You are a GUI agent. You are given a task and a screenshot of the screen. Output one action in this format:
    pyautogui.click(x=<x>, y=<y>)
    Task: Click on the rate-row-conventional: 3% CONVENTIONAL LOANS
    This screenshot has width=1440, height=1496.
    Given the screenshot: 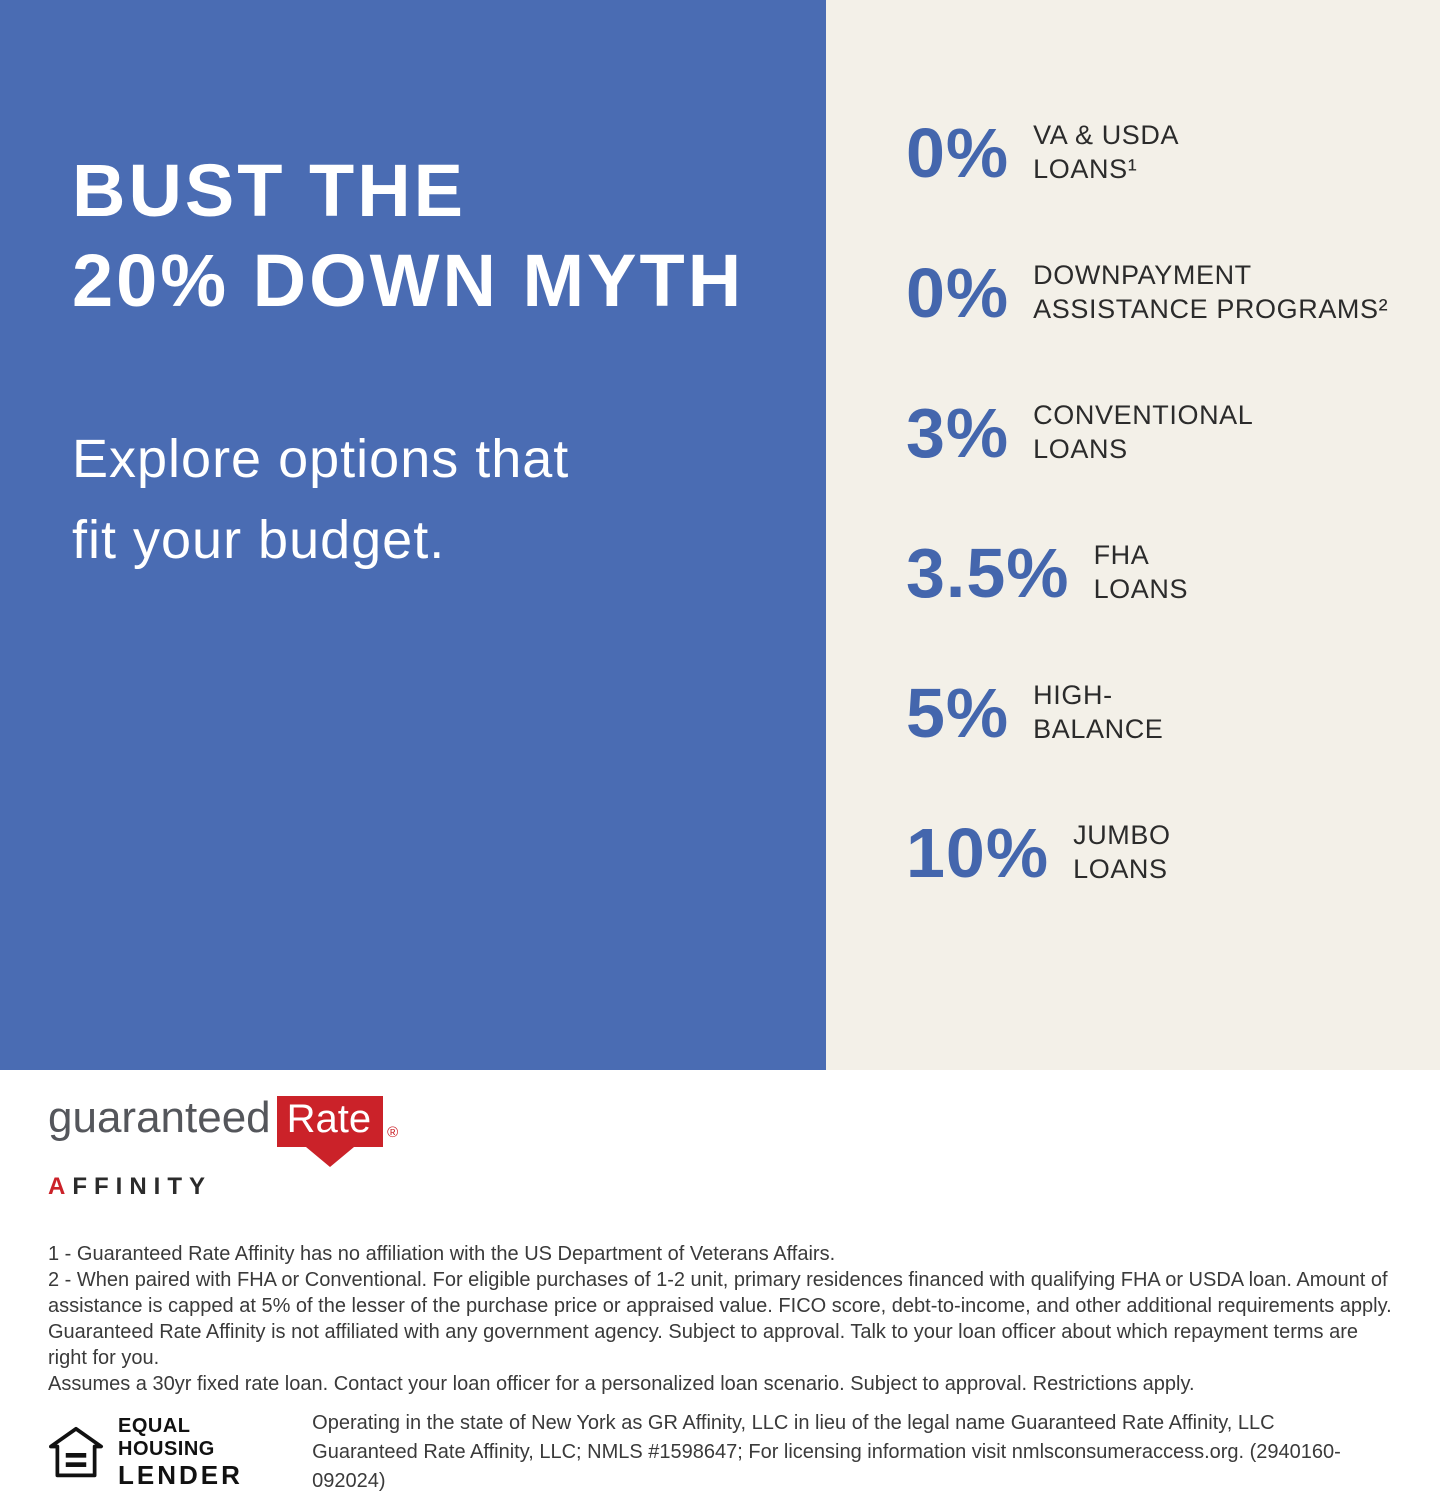 What is the action you would take?
    pyautogui.click(x=1165, y=433)
    